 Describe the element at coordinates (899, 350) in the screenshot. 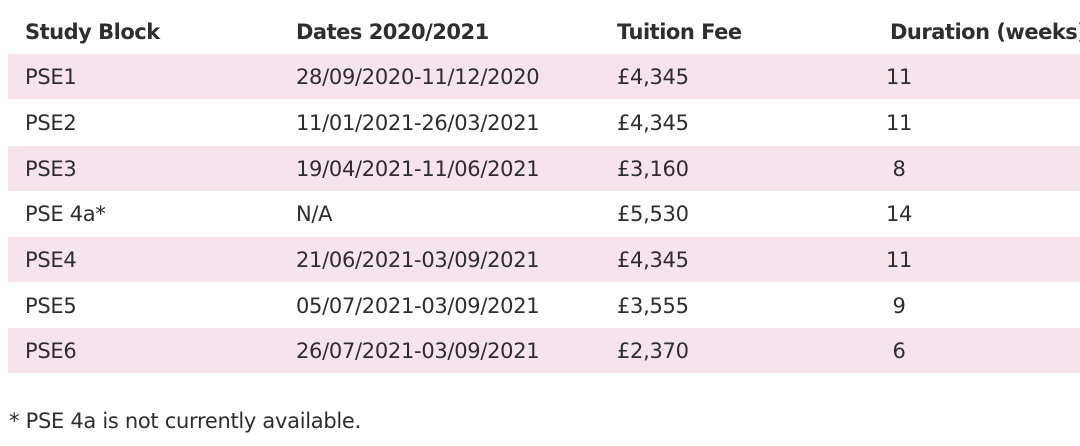

I see `cell-duration: 6` at that location.